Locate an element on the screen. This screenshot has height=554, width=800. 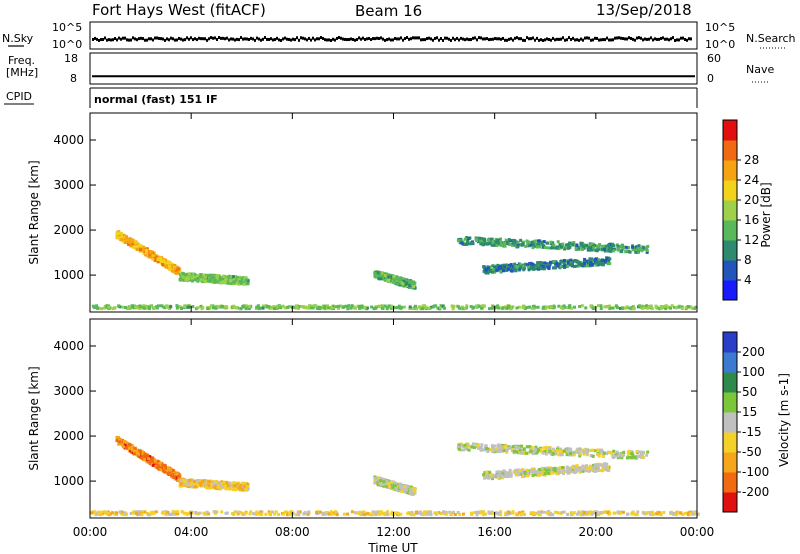
date-label: 13/Sep/2018 is located at coordinates (644, 10).